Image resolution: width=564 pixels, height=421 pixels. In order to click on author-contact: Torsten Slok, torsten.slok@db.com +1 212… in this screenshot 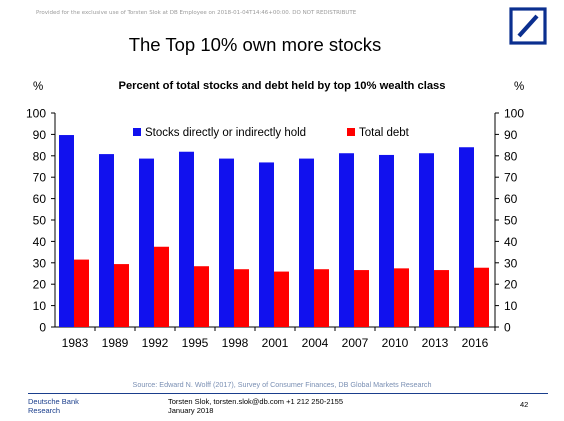, I will do `click(255, 406)`.